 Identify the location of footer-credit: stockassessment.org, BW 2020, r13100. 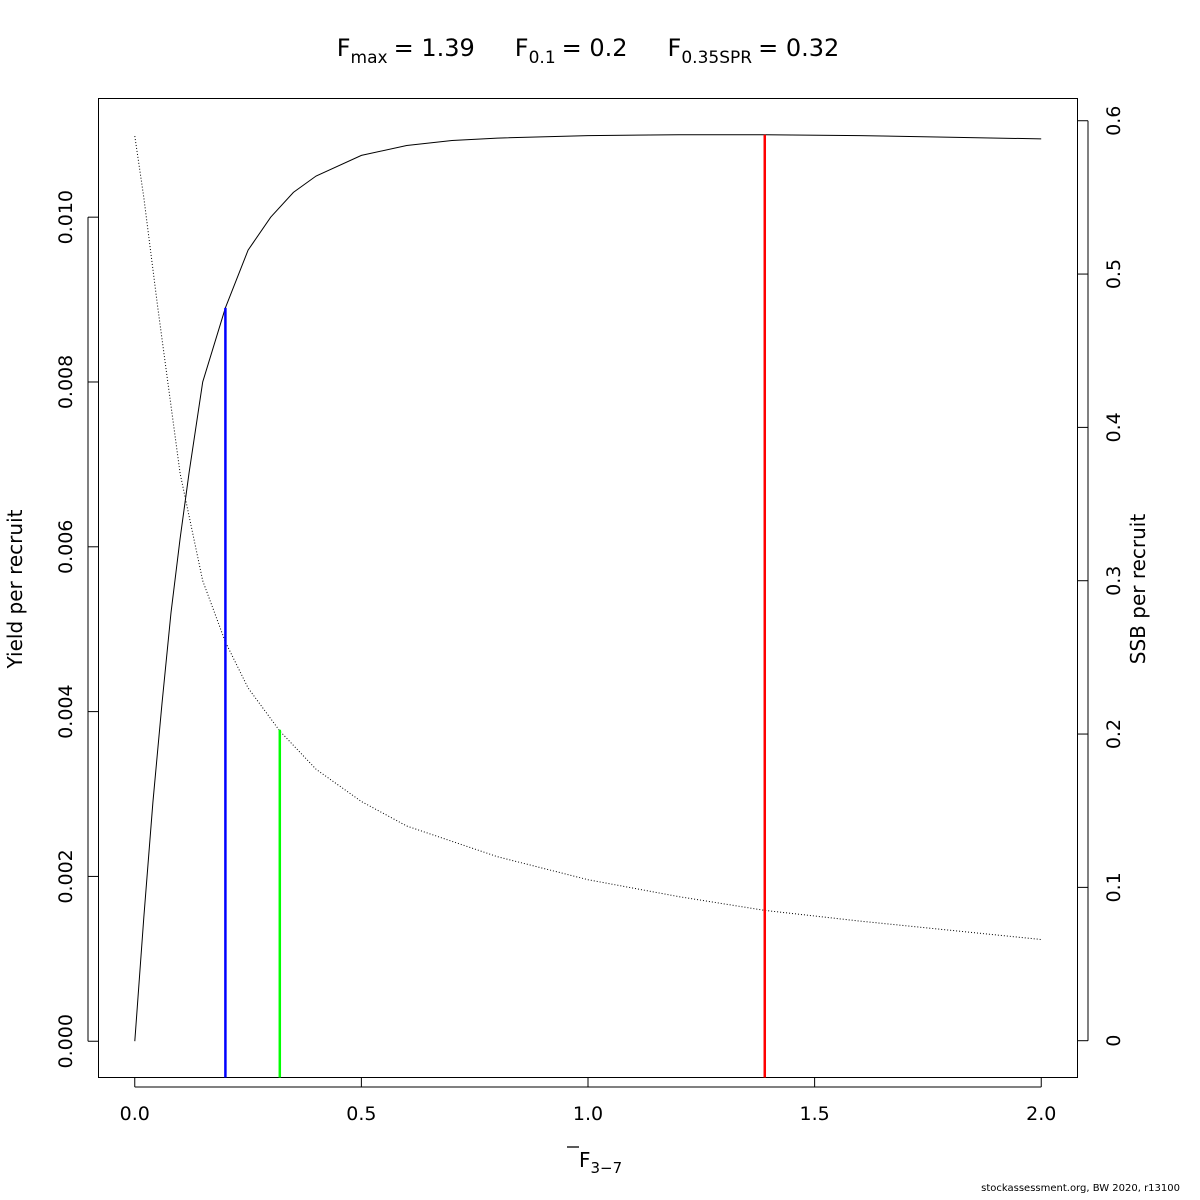
(1080, 1188).